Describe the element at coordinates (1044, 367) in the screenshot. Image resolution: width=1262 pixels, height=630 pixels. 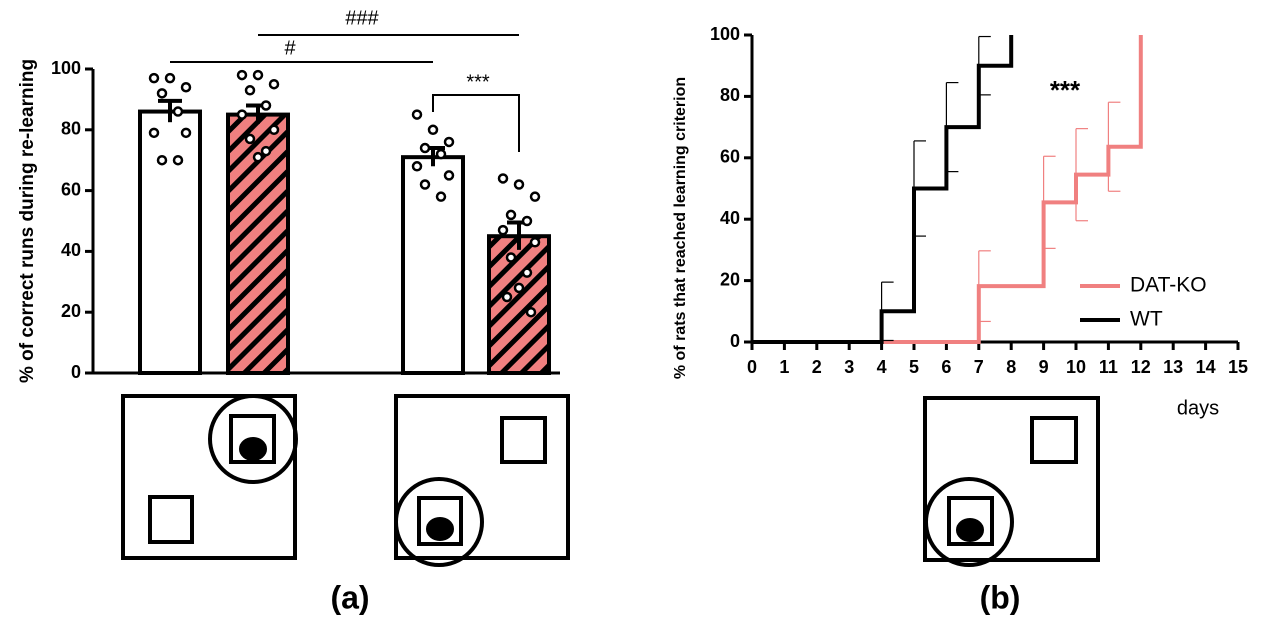
I see `x-tick-label: 9` at that location.